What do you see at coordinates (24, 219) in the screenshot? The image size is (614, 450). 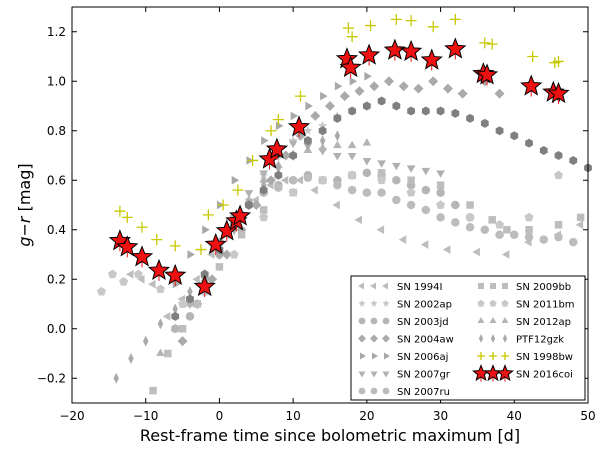 I see `y-axis-title-r: r` at bounding box center [24, 219].